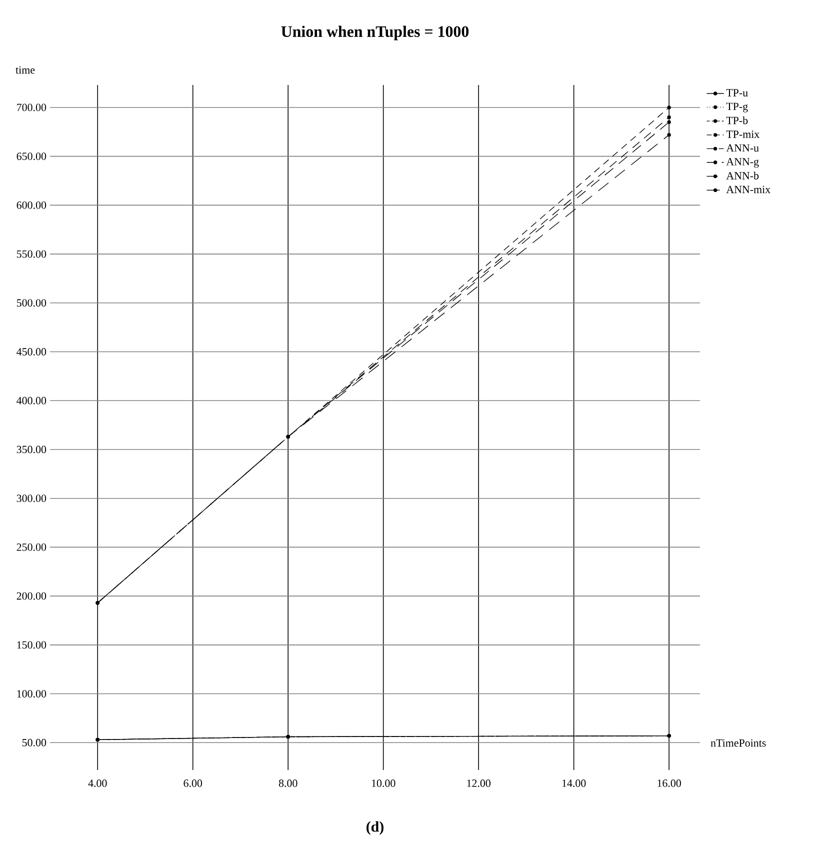 The width and height of the screenshot is (814, 852). Describe the element at coordinates (25, 70) in the screenshot. I see `y-axis-title: time` at that location.